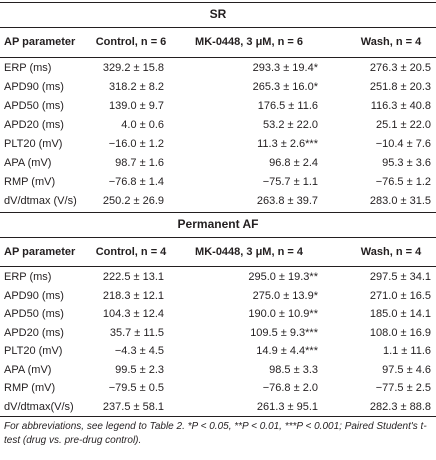 Image resolution: width=436 pixels, height=460 pixels. Describe the element at coordinates (403, 388) in the screenshot. I see `row-wash-value: −77.5 ± 2.5` at that location.